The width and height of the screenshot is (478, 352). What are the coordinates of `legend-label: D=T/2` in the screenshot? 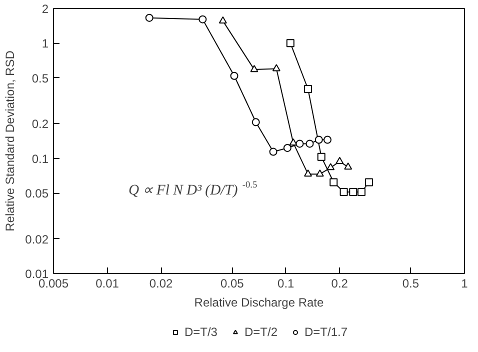 It's located at (261, 332).